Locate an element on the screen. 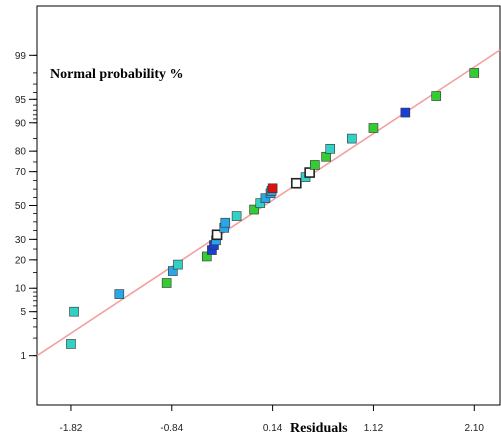 The width and height of the screenshot is (501, 441). y-tick-label: 10 is located at coordinates (21, 289).